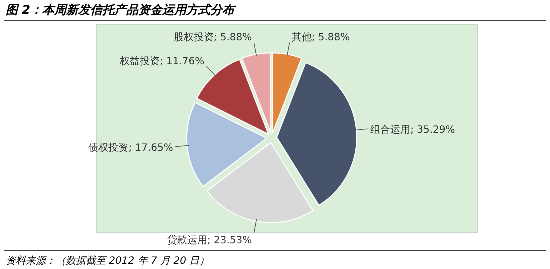 This screenshot has height=269, width=550. What do you see at coordinates (120, 10) in the screenshot?
I see `title: 图 2：本周新发信托产品资金运用方式分布` at bounding box center [120, 10].